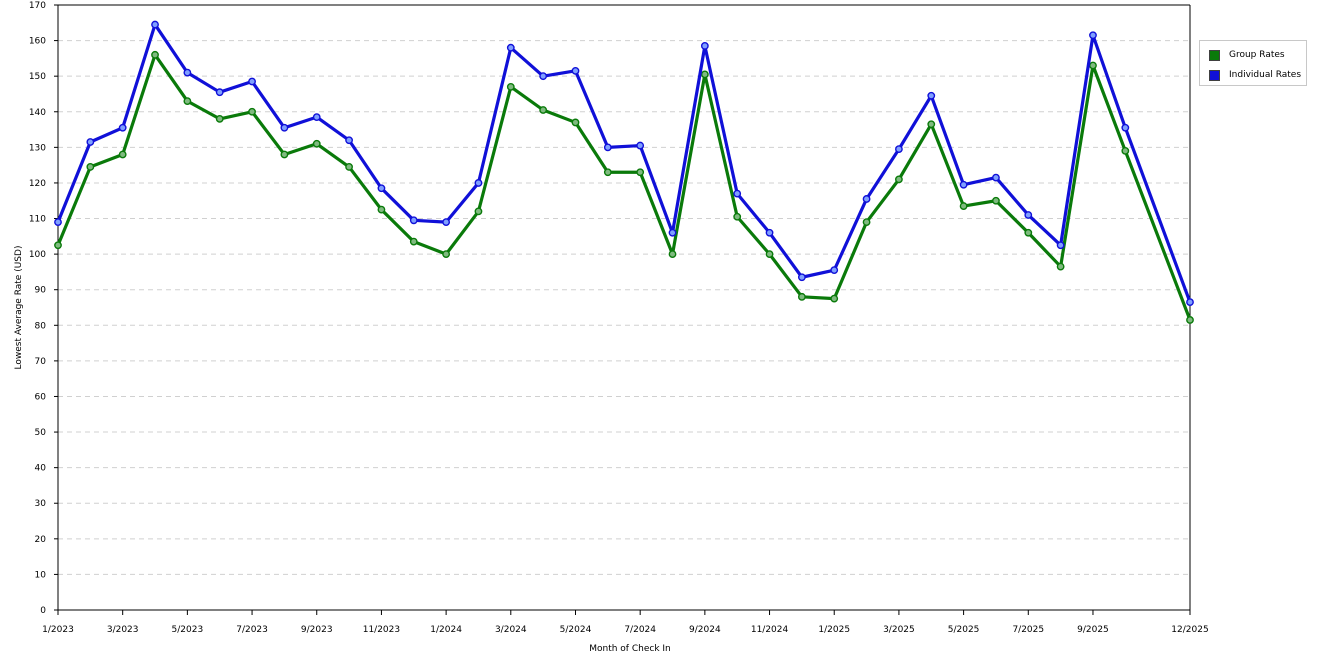 This screenshot has height=660, width=1320. I want to click on y-tick-label: 0, so click(43, 611).